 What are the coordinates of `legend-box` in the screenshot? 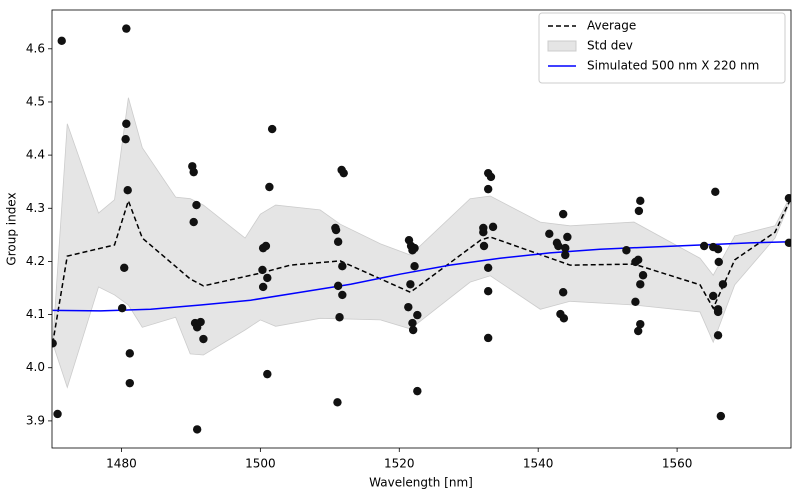 It's located at (662, 48).